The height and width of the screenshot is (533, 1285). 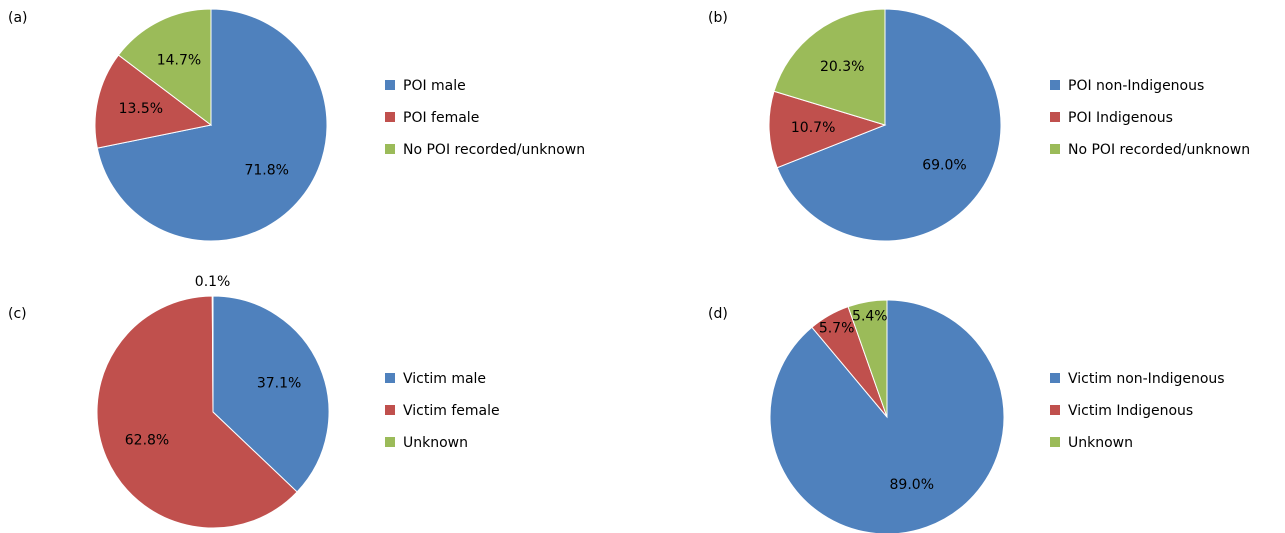 What do you see at coordinates (870, 317) in the screenshot?
I see `data-label: 5.4%` at bounding box center [870, 317].